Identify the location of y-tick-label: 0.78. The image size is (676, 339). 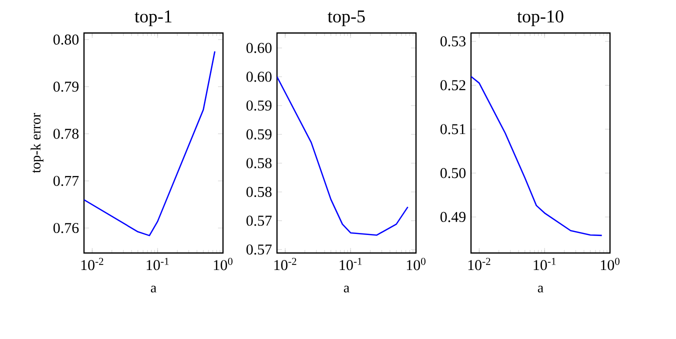
(66, 133).